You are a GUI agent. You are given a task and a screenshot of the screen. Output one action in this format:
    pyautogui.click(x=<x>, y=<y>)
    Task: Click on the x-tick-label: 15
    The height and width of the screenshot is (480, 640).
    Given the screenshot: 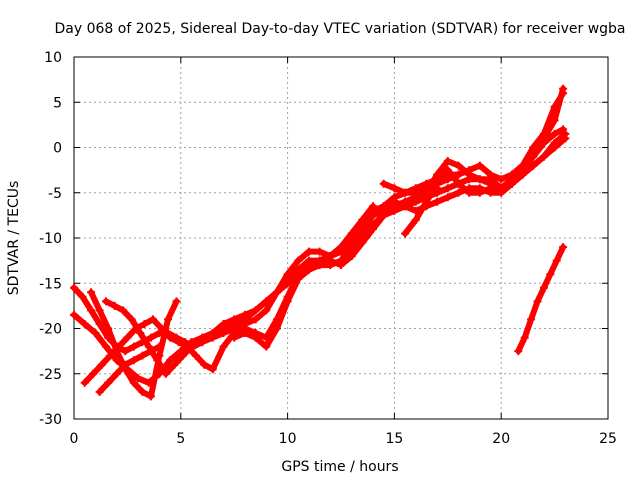 What is the action you would take?
    pyautogui.click(x=394, y=439)
    